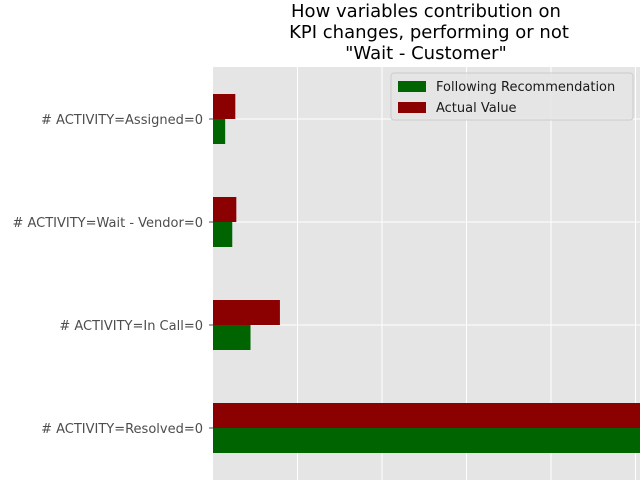 This screenshot has height=480, width=640. I want to click on legend: Following Recommendation Actual Value, so click(512, 96).